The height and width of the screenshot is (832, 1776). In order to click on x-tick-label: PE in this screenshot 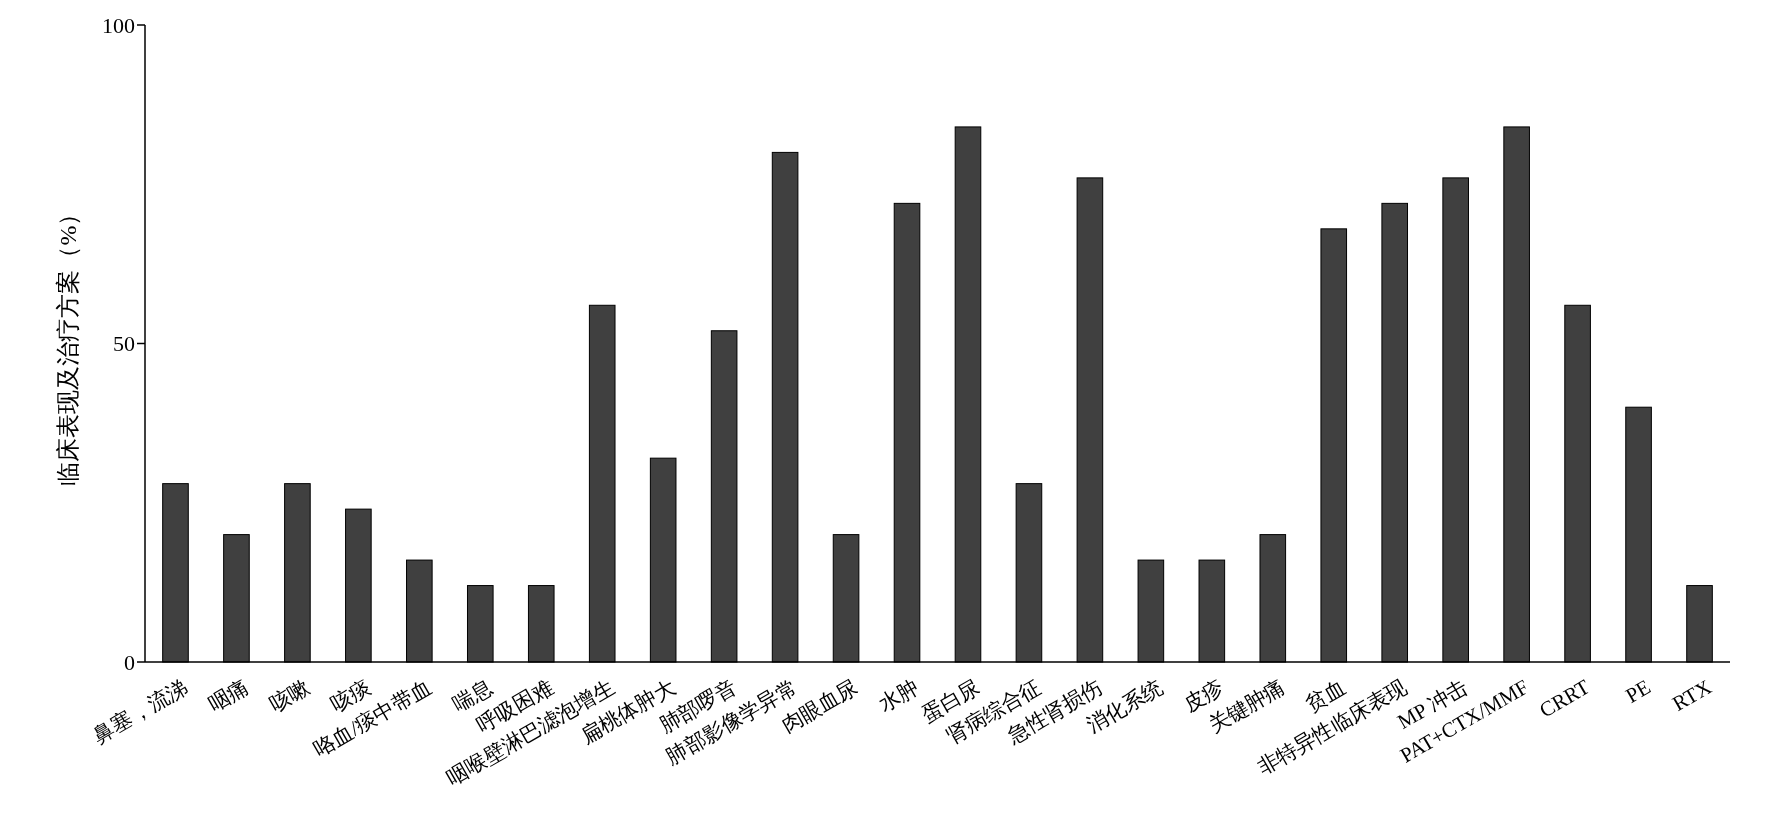, I will do `click(1638, 691)`.